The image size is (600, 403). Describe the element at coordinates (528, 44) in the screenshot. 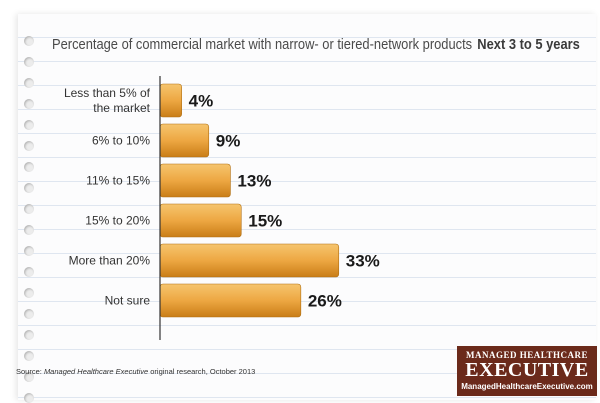

I see `chart-subtitle: Next 3 to 5 years` at that location.